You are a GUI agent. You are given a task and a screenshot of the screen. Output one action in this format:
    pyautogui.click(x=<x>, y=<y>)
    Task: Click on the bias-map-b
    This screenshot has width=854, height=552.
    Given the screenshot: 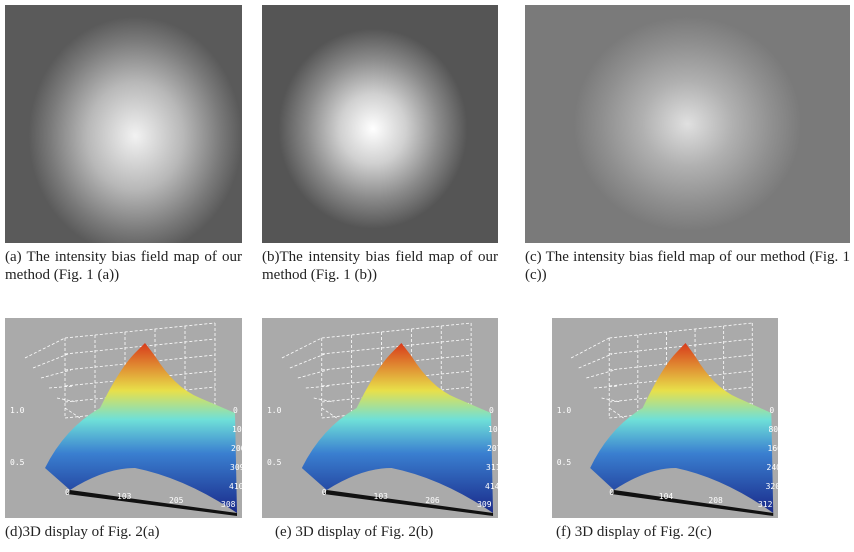 What is the action you would take?
    pyautogui.click(x=380, y=124)
    